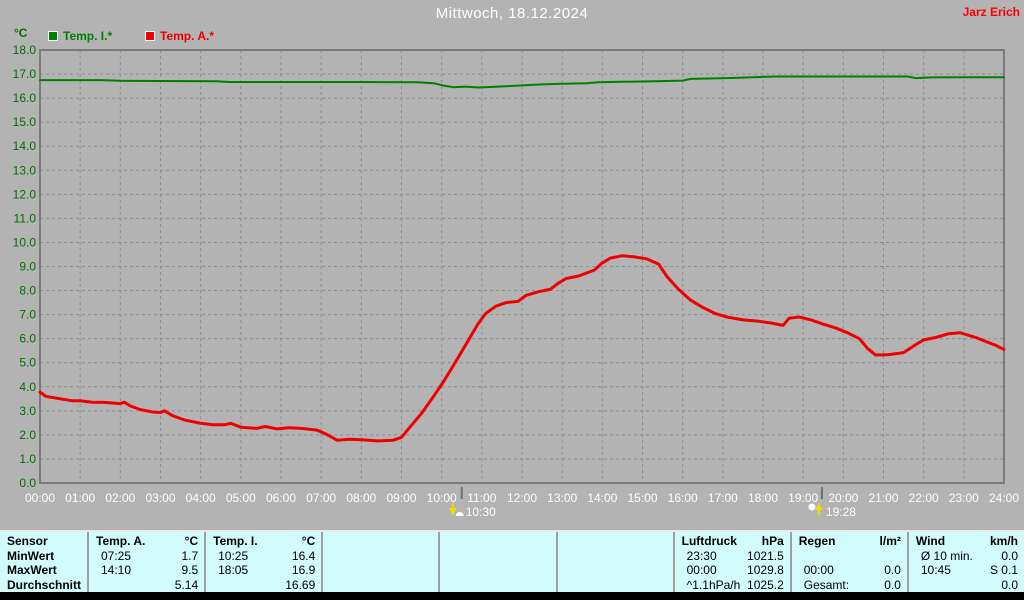 This screenshot has width=1024, height=600. What do you see at coordinates (522, 82) in the screenshot?
I see `series-line-temp-i` at bounding box center [522, 82].